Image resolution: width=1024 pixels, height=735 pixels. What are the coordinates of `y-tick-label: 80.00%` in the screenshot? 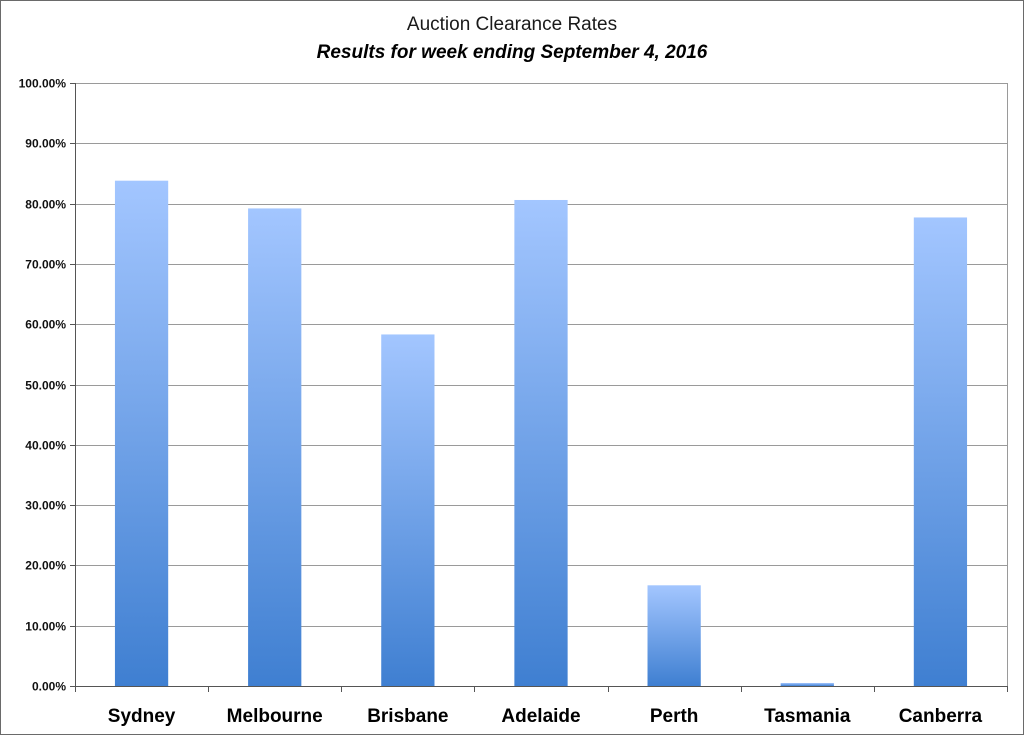 It's located at (45, 205).